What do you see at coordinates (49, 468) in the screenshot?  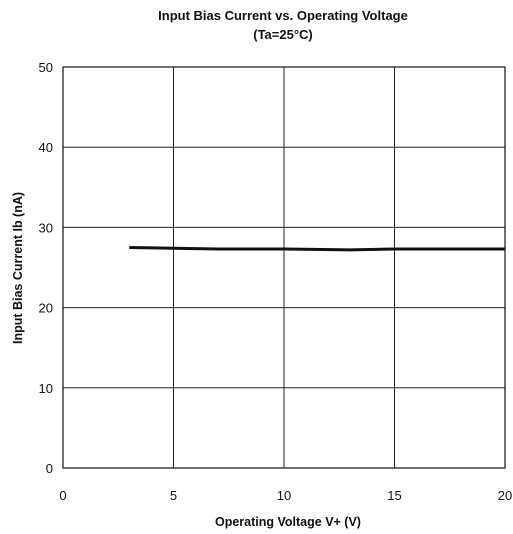 I see `y-tick-label: 0` at bounding box center [49, 468].